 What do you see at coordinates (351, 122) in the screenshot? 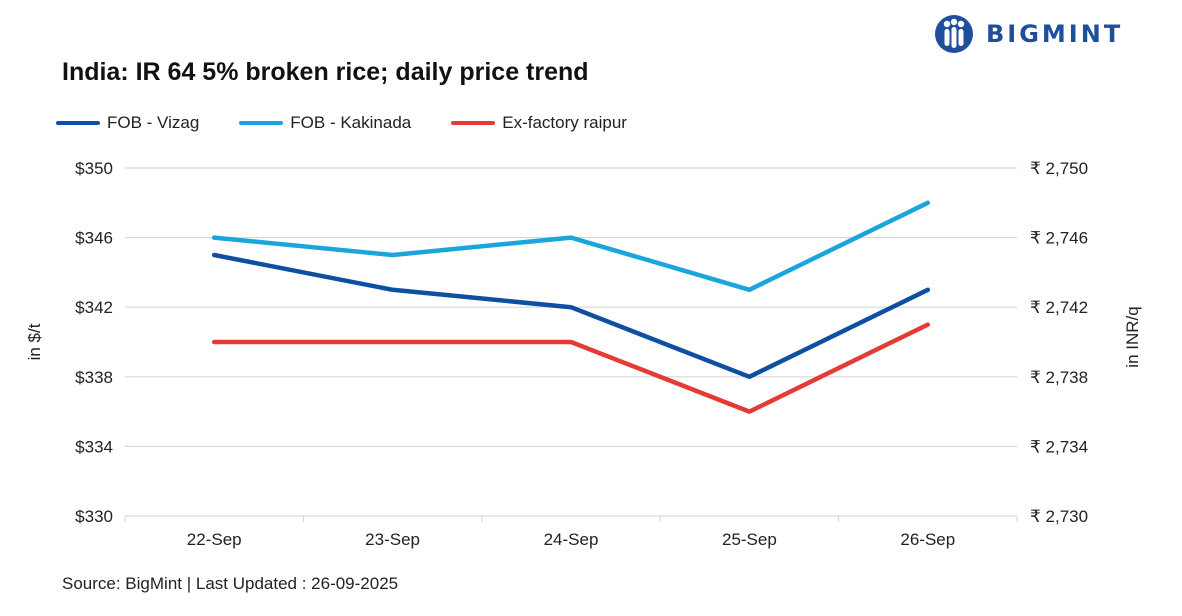
I see `legend-label-kakinada: FOB - Kakinada` at bounding box center [351, 122].